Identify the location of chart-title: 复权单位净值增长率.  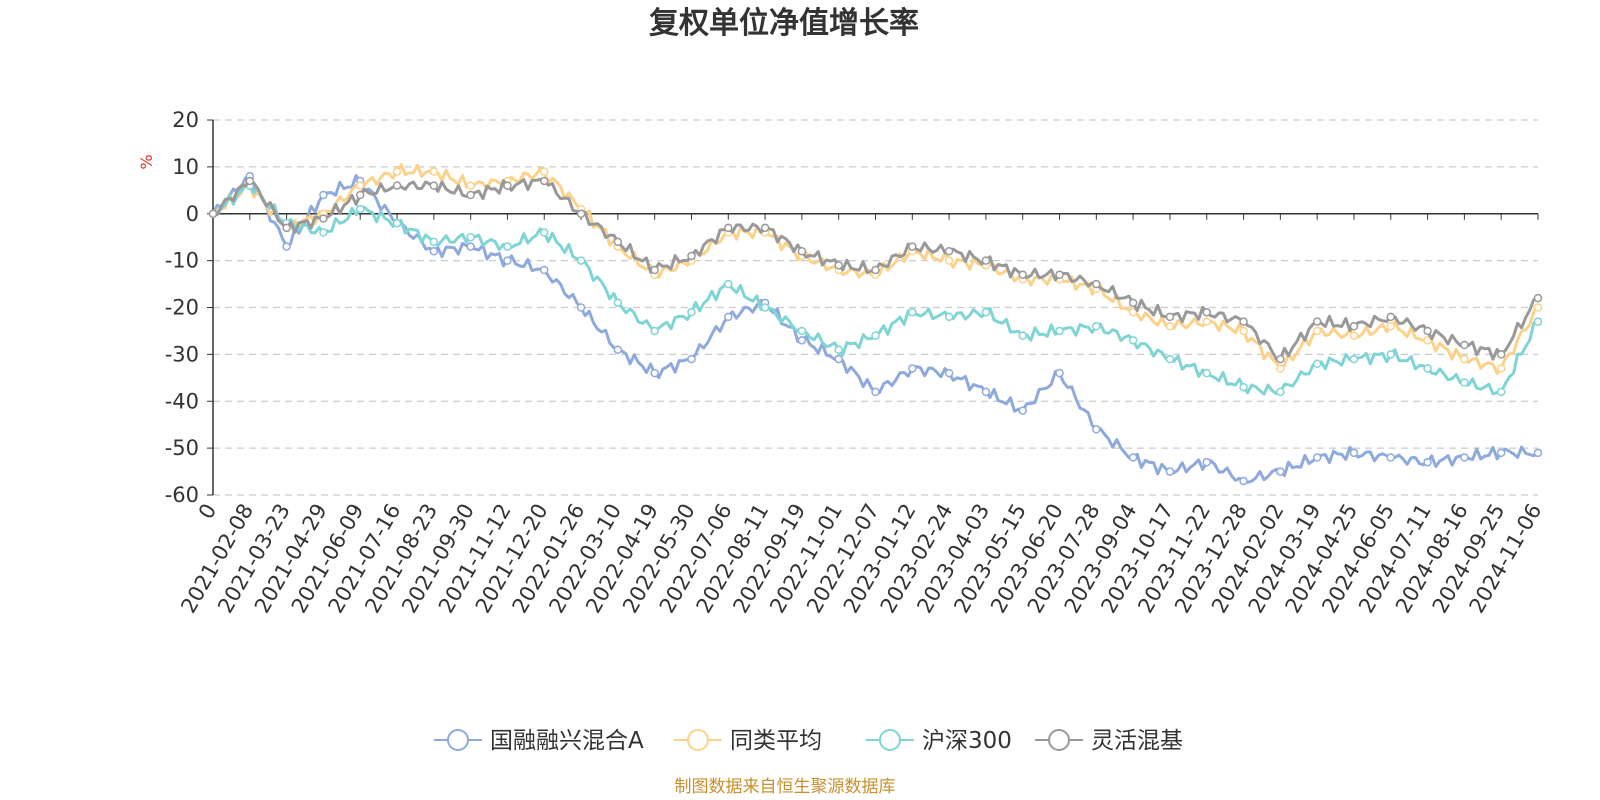
(784, 23).